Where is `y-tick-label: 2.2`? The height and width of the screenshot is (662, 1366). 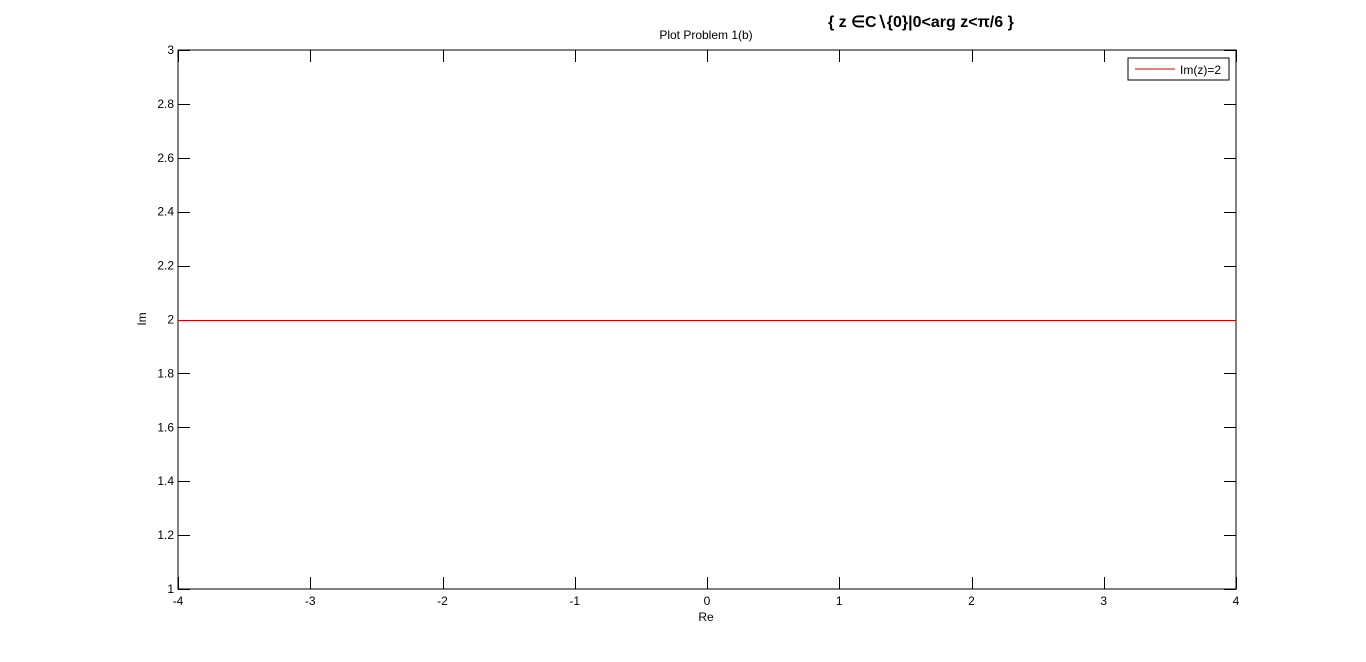
y-tick-label: 2.2 is located at coordinates (165, 266).